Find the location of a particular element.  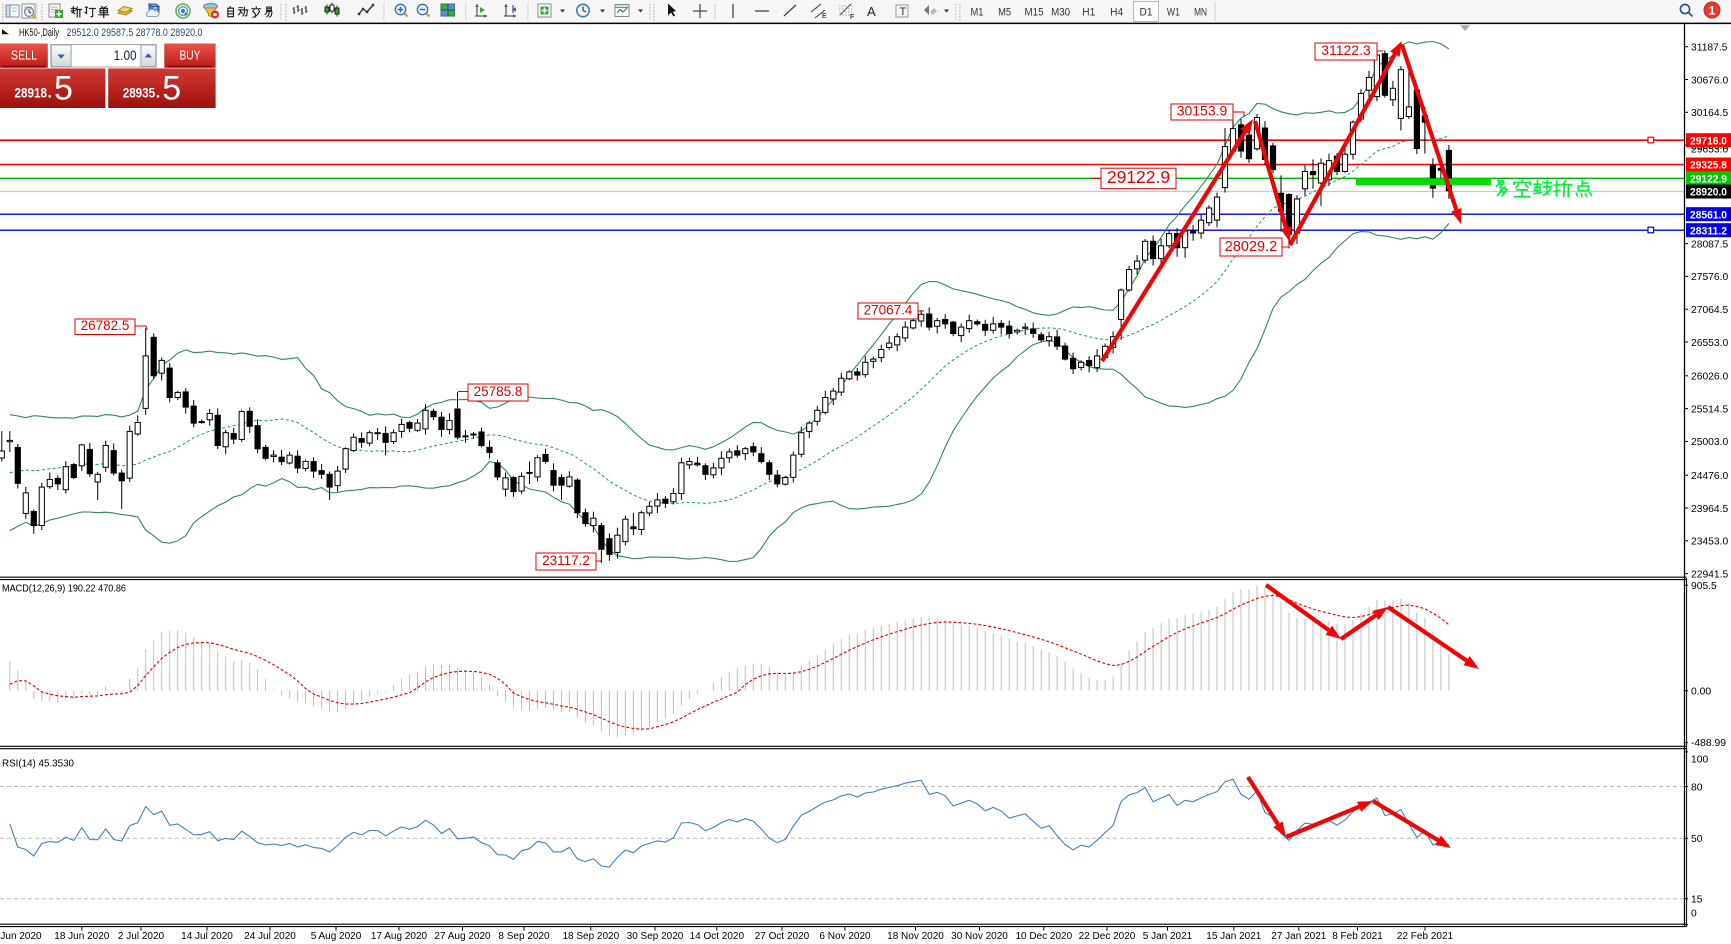

svg-text: 15 is located at coordinates (1697, 900).